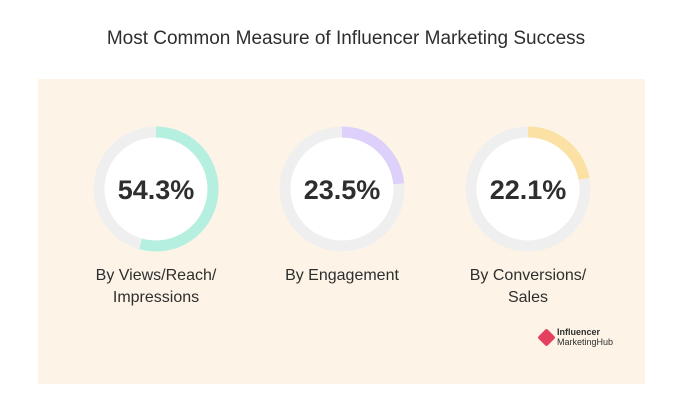 The image size is (692, 408). I want to click on label-line: By Views/Reach/, so click(156, 275).